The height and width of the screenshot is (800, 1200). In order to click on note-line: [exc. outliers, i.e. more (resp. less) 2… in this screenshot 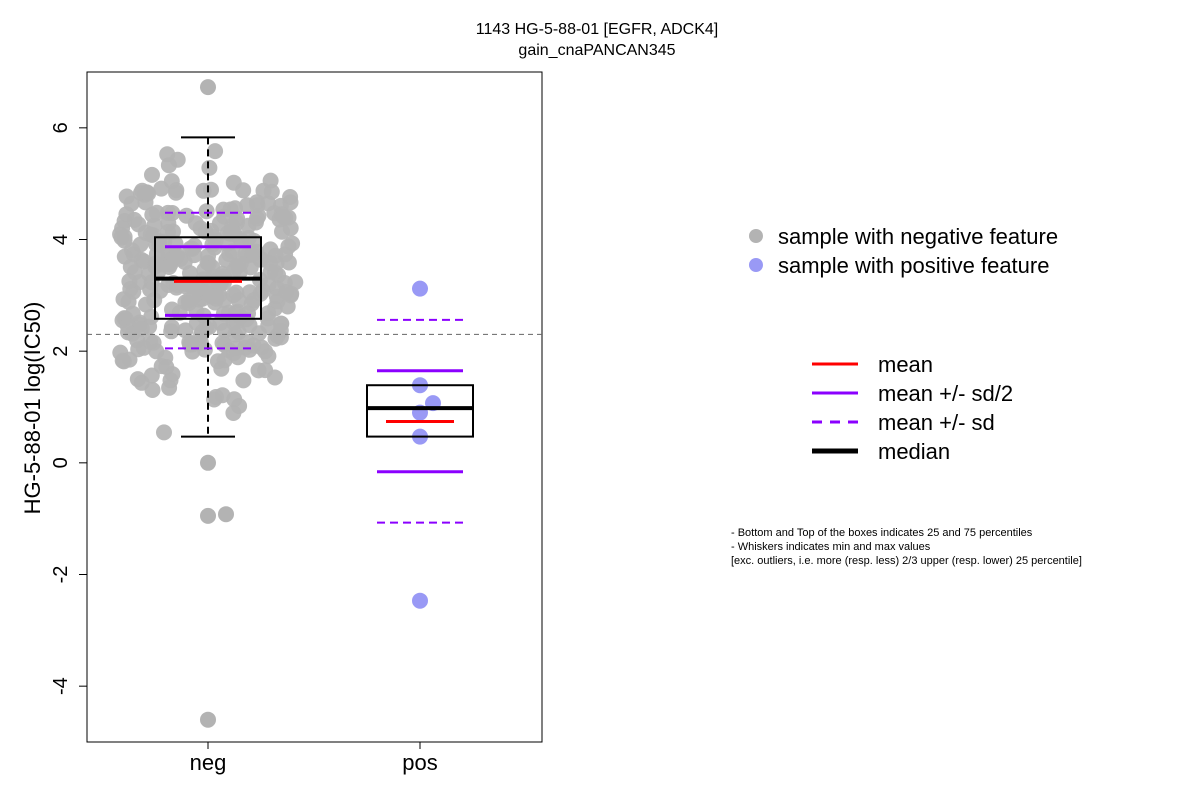, I will do `click(906, 561)`.